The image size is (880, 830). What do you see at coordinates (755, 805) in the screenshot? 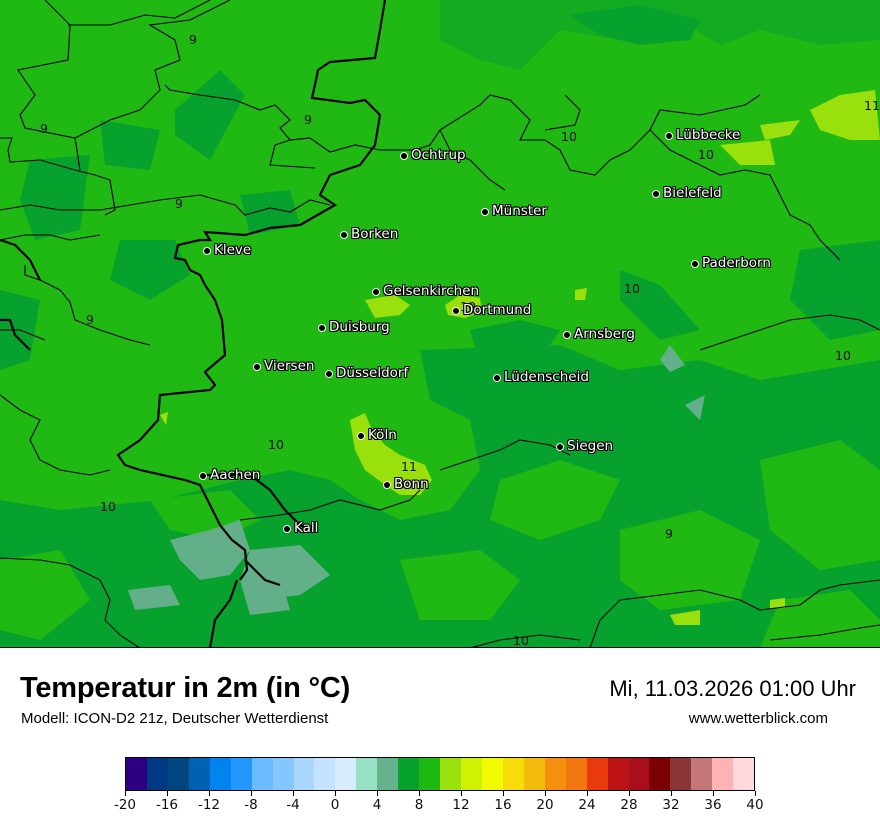
I see `colorbar-tick-label: 40` at bounding box center [755, 805].